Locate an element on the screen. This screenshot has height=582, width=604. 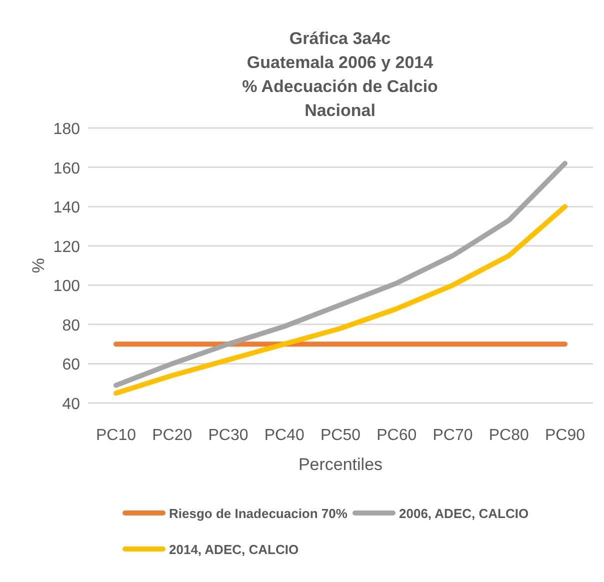
y-tick-label: 180 is located at coordinates (66, 129).